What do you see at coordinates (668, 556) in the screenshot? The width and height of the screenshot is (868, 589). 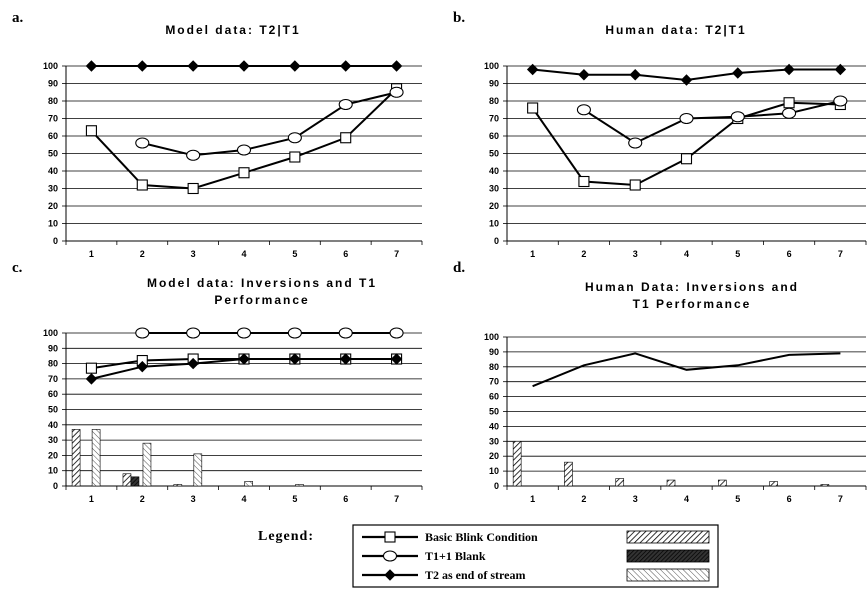 I see `legend-swatch-t1blank` at bounding box center [668, 556].